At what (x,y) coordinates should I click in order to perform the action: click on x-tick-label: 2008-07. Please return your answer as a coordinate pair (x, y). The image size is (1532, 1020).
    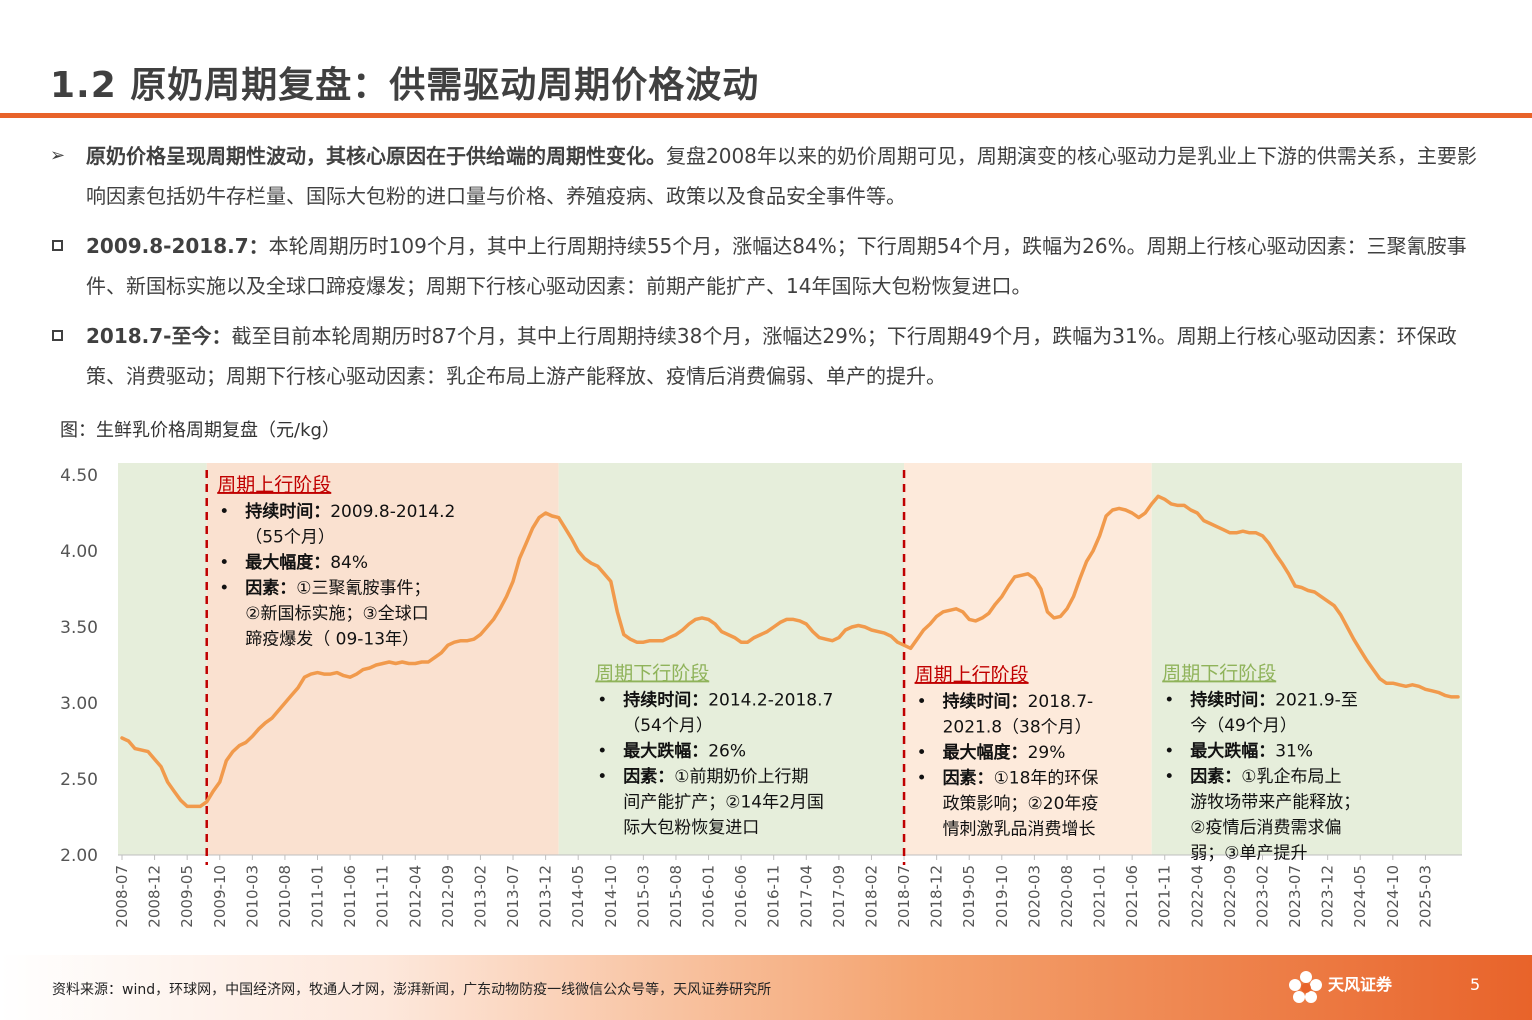
    Looking at the image, I should click on (122, 896).